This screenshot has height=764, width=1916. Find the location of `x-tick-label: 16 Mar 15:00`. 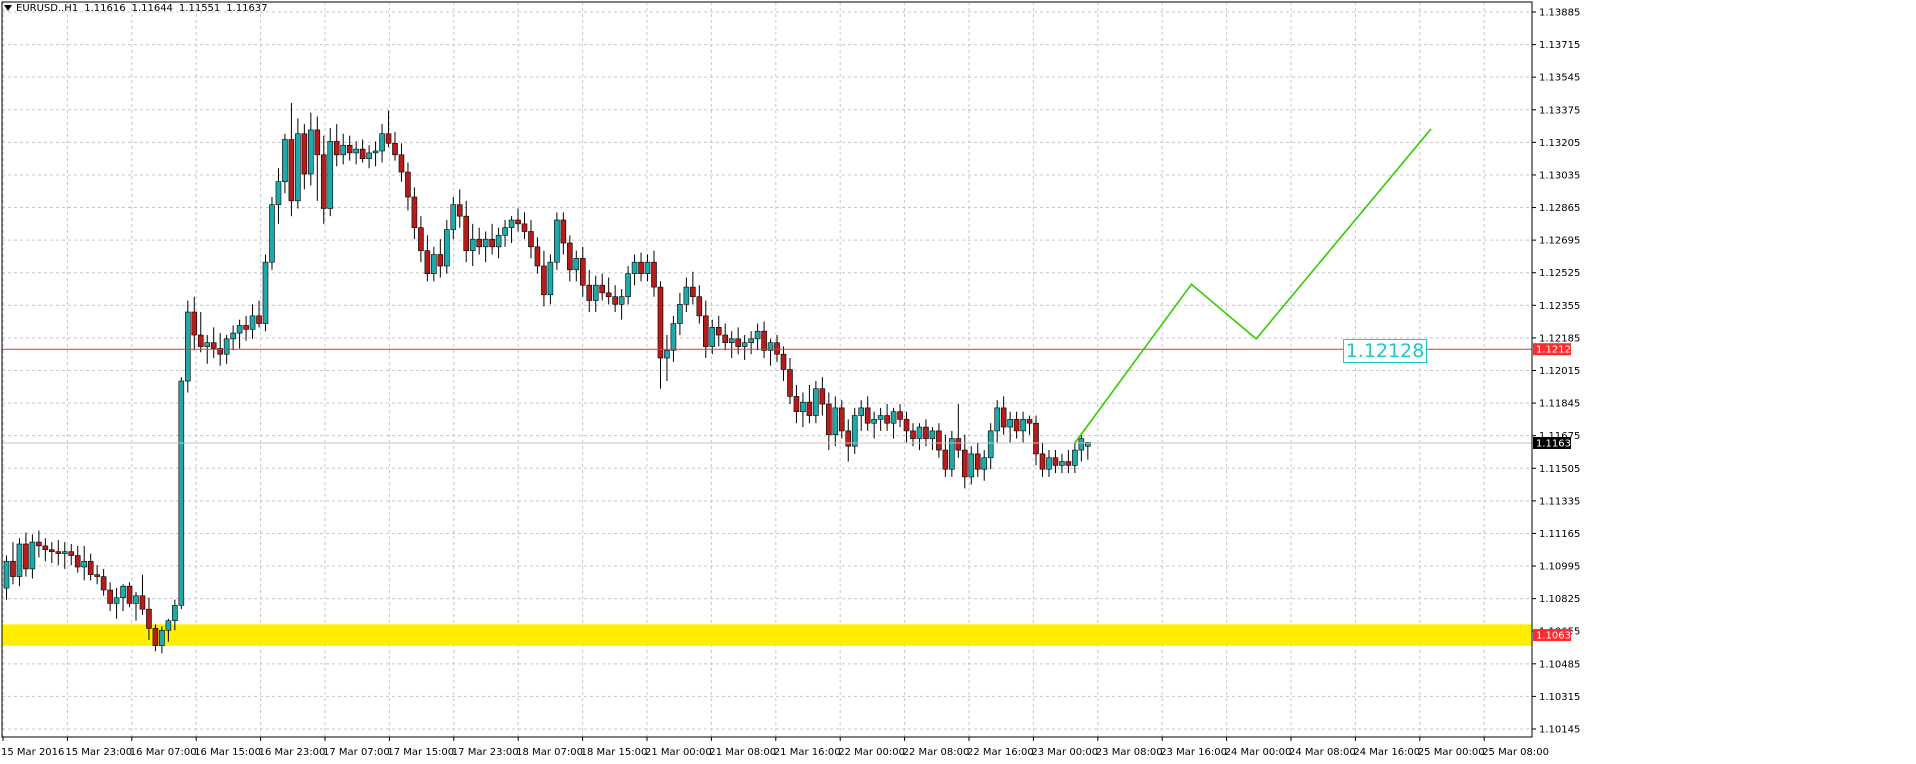

x-tick-label: 16 Mar 15:00 is located at coordinates (227, 752).